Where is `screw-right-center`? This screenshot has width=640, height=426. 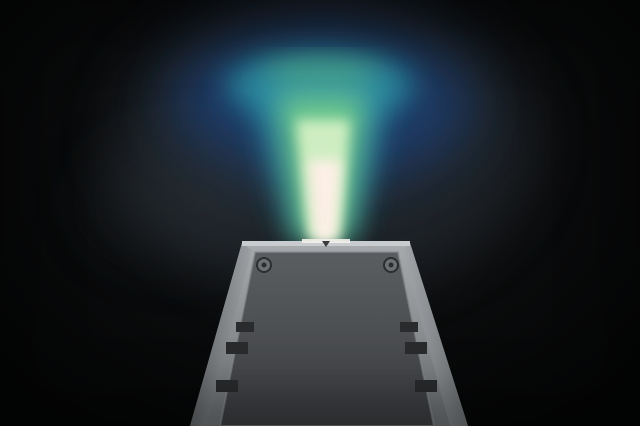 screw-right-center is located at coordinates (391, 265).